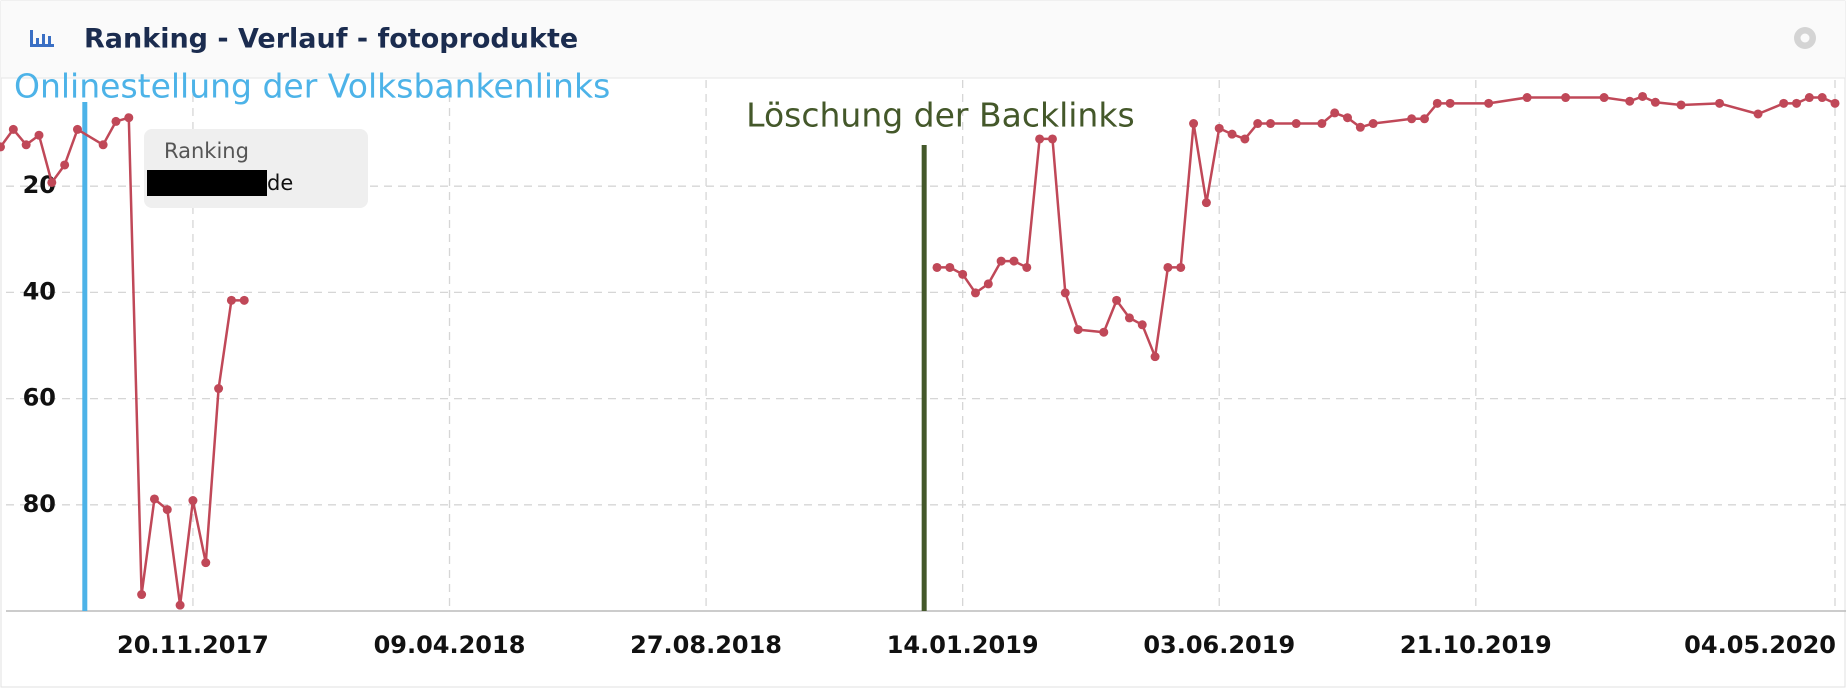 This screenshot has height=688, width=1846. Describe the element at coordinates (39, 398) in the screenshot. I see `y-tick-label: 60` at that location.